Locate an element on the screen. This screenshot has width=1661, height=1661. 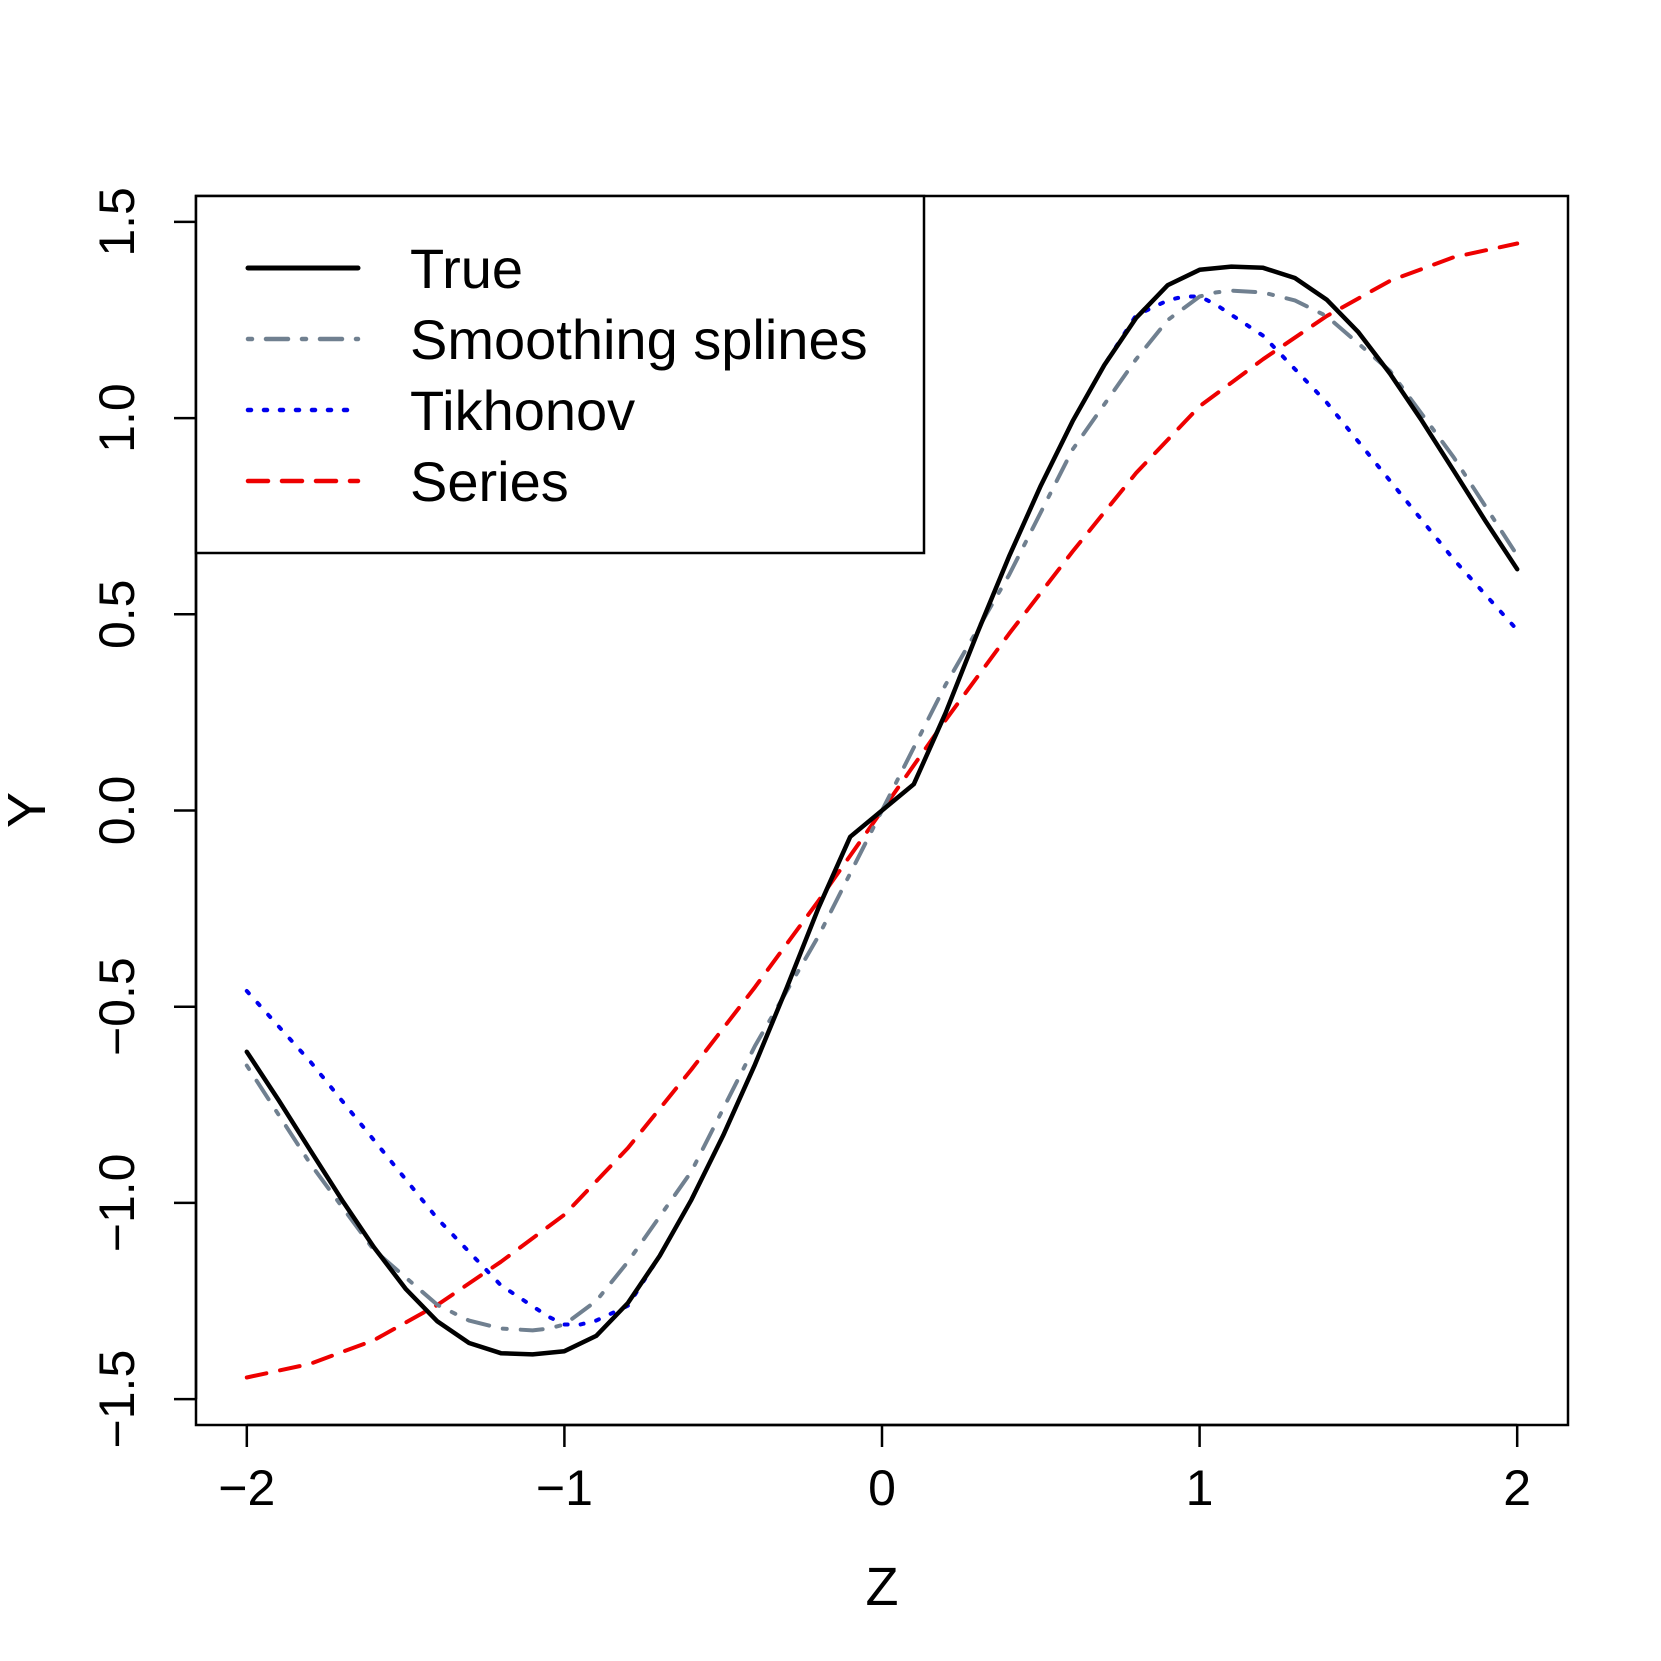
y-tick-label: 0.5 is located at coordinates (117, 615).